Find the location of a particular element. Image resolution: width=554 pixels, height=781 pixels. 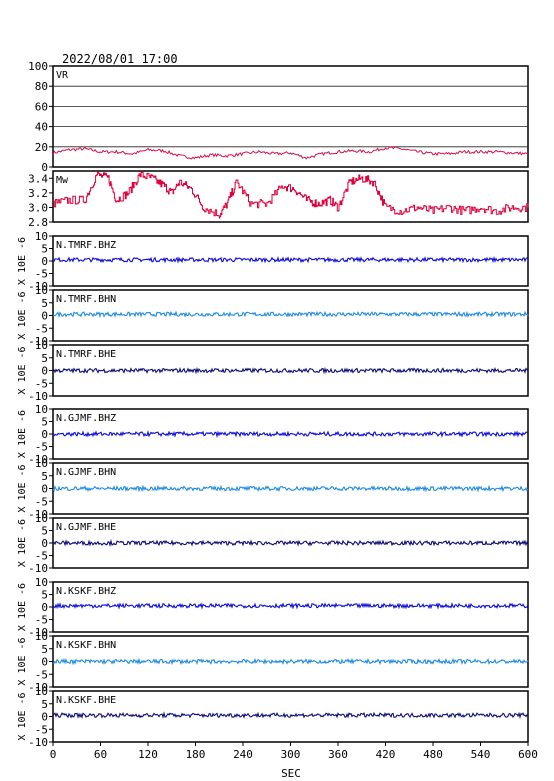

series-line-mw is located at coordinates (291, 195).